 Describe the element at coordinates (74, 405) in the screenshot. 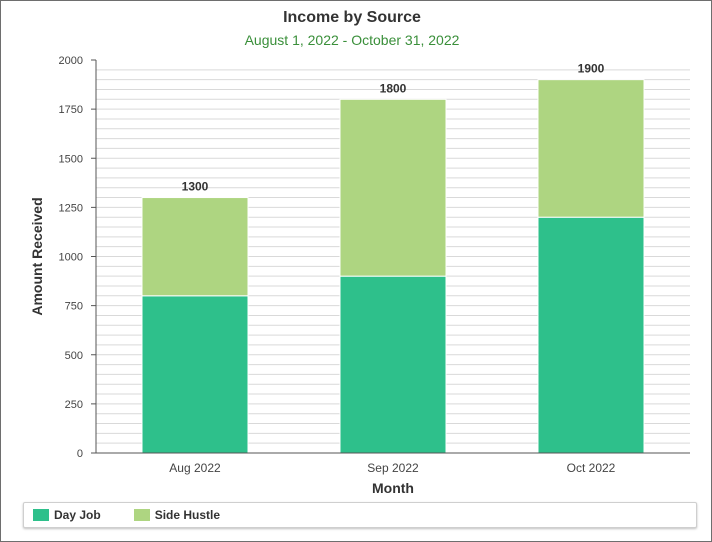

I see `y-tick-label: 250` at that location.